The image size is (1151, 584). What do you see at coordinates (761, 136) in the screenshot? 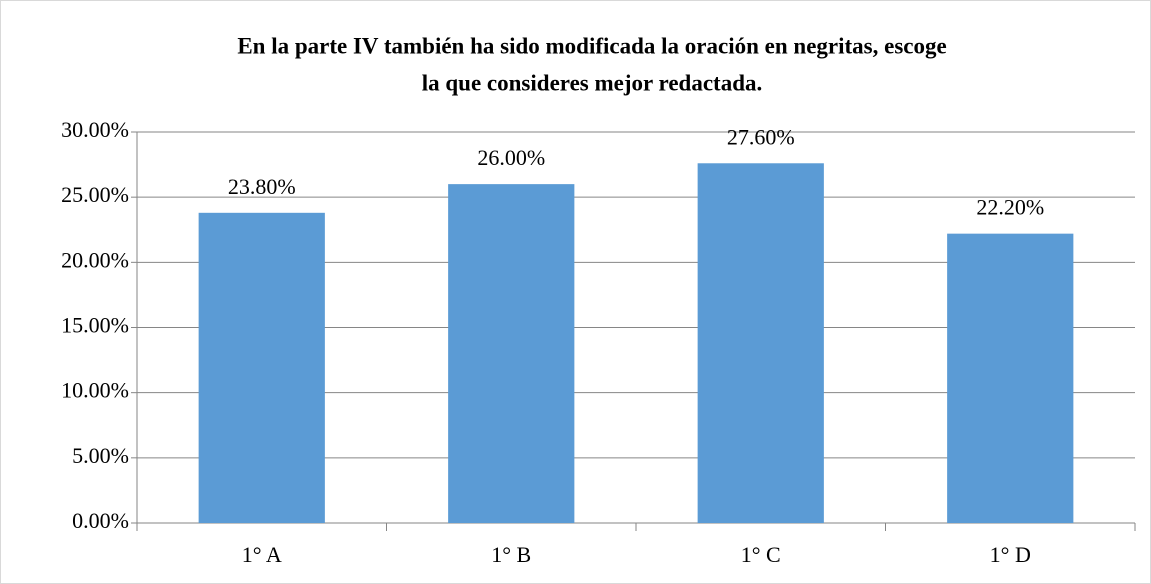
I see `data-label: 27.60%` at bounding box center [761, 136].